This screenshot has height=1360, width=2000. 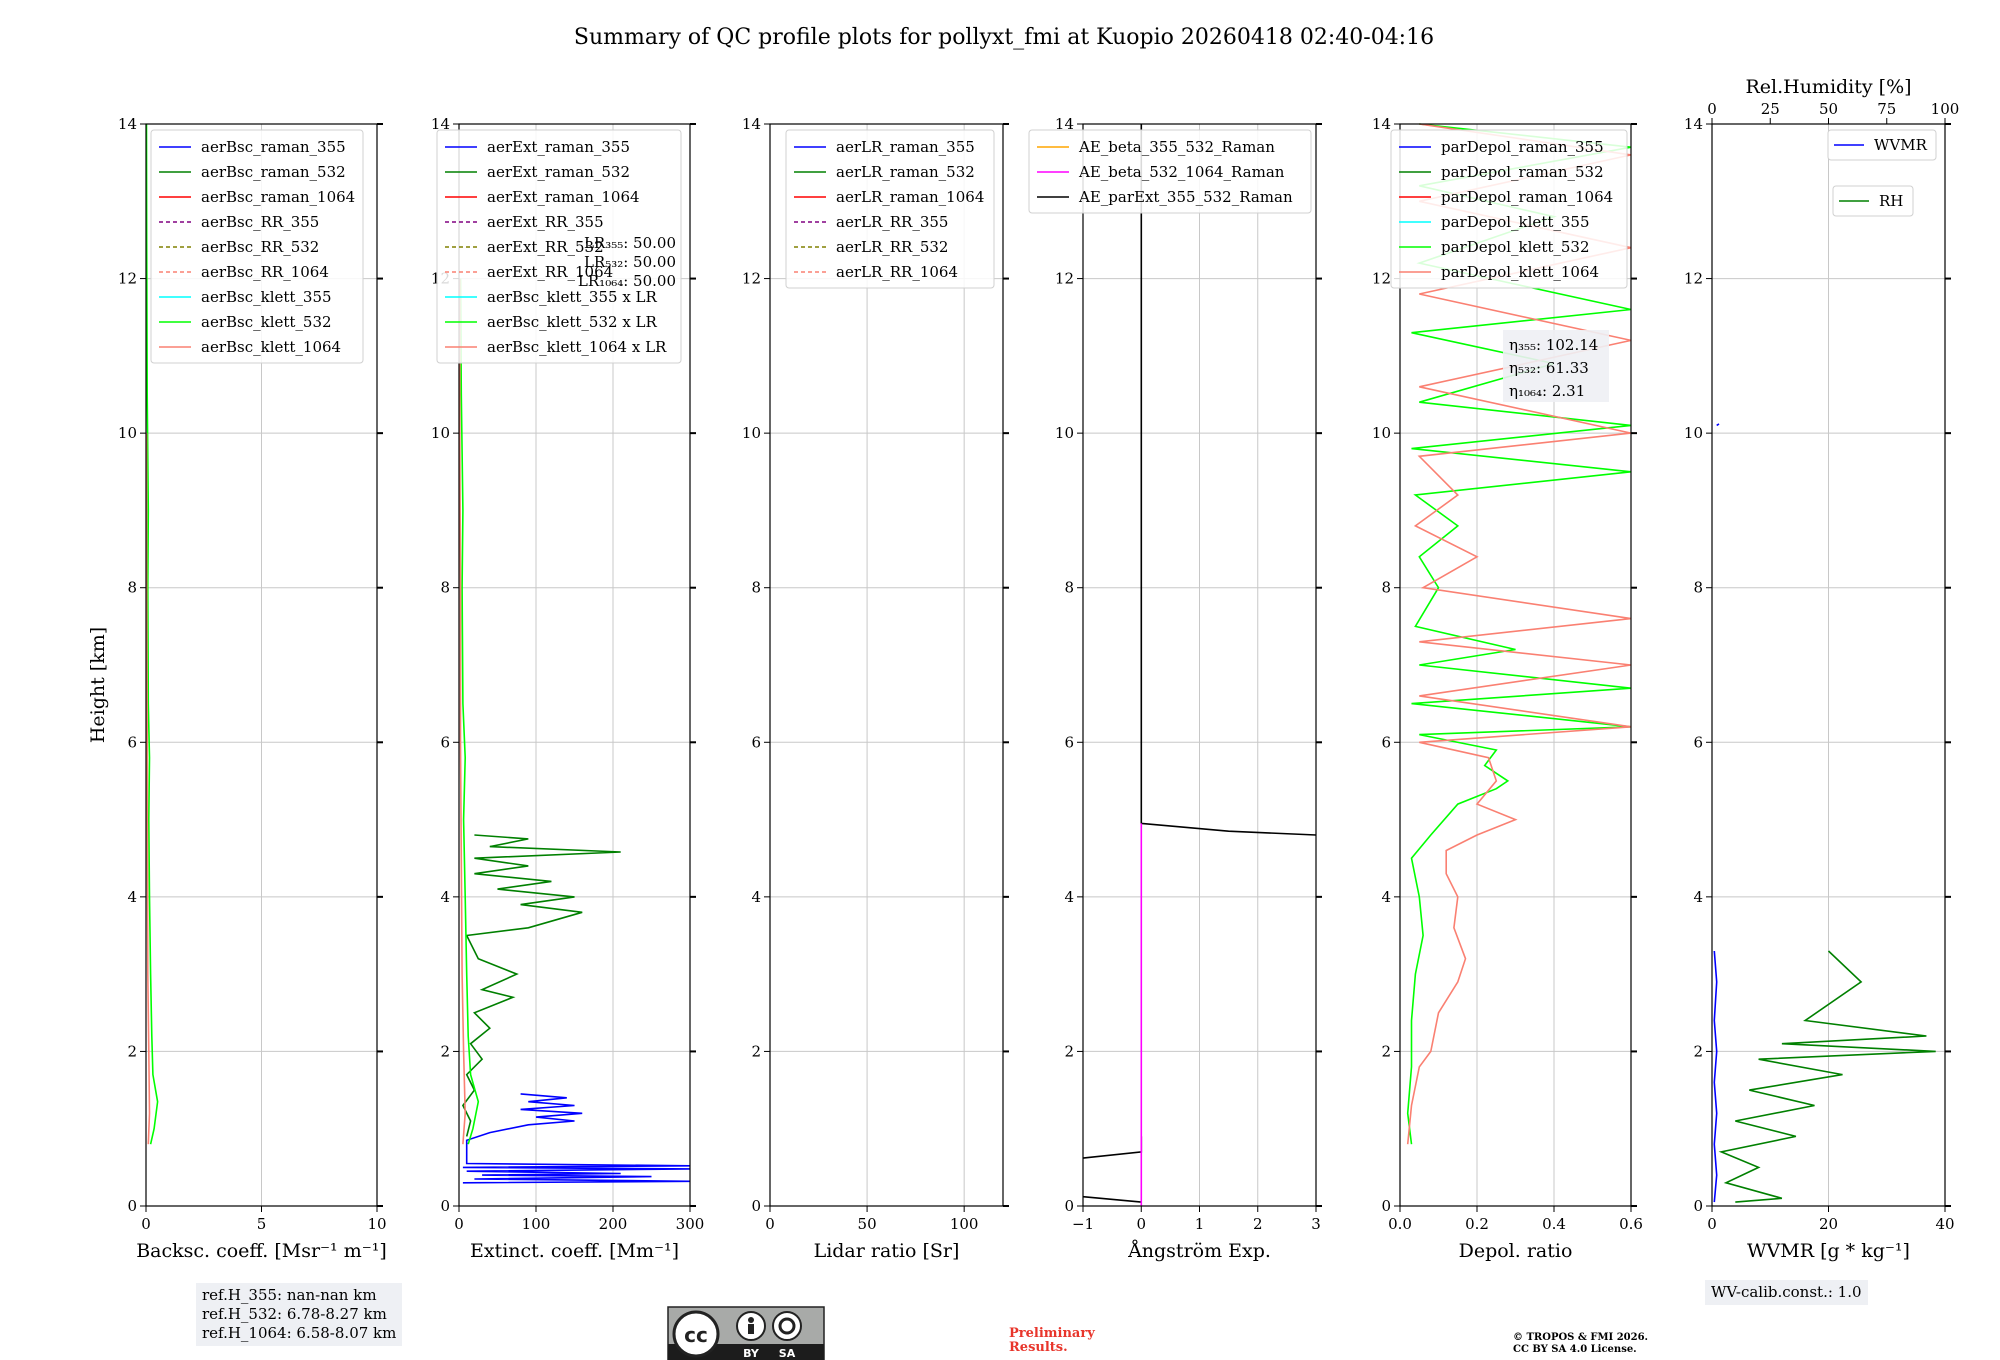 I want to click on ref-height-532: ref.H_532: 6.78-8.27 km, so click(x=294, y=1314).